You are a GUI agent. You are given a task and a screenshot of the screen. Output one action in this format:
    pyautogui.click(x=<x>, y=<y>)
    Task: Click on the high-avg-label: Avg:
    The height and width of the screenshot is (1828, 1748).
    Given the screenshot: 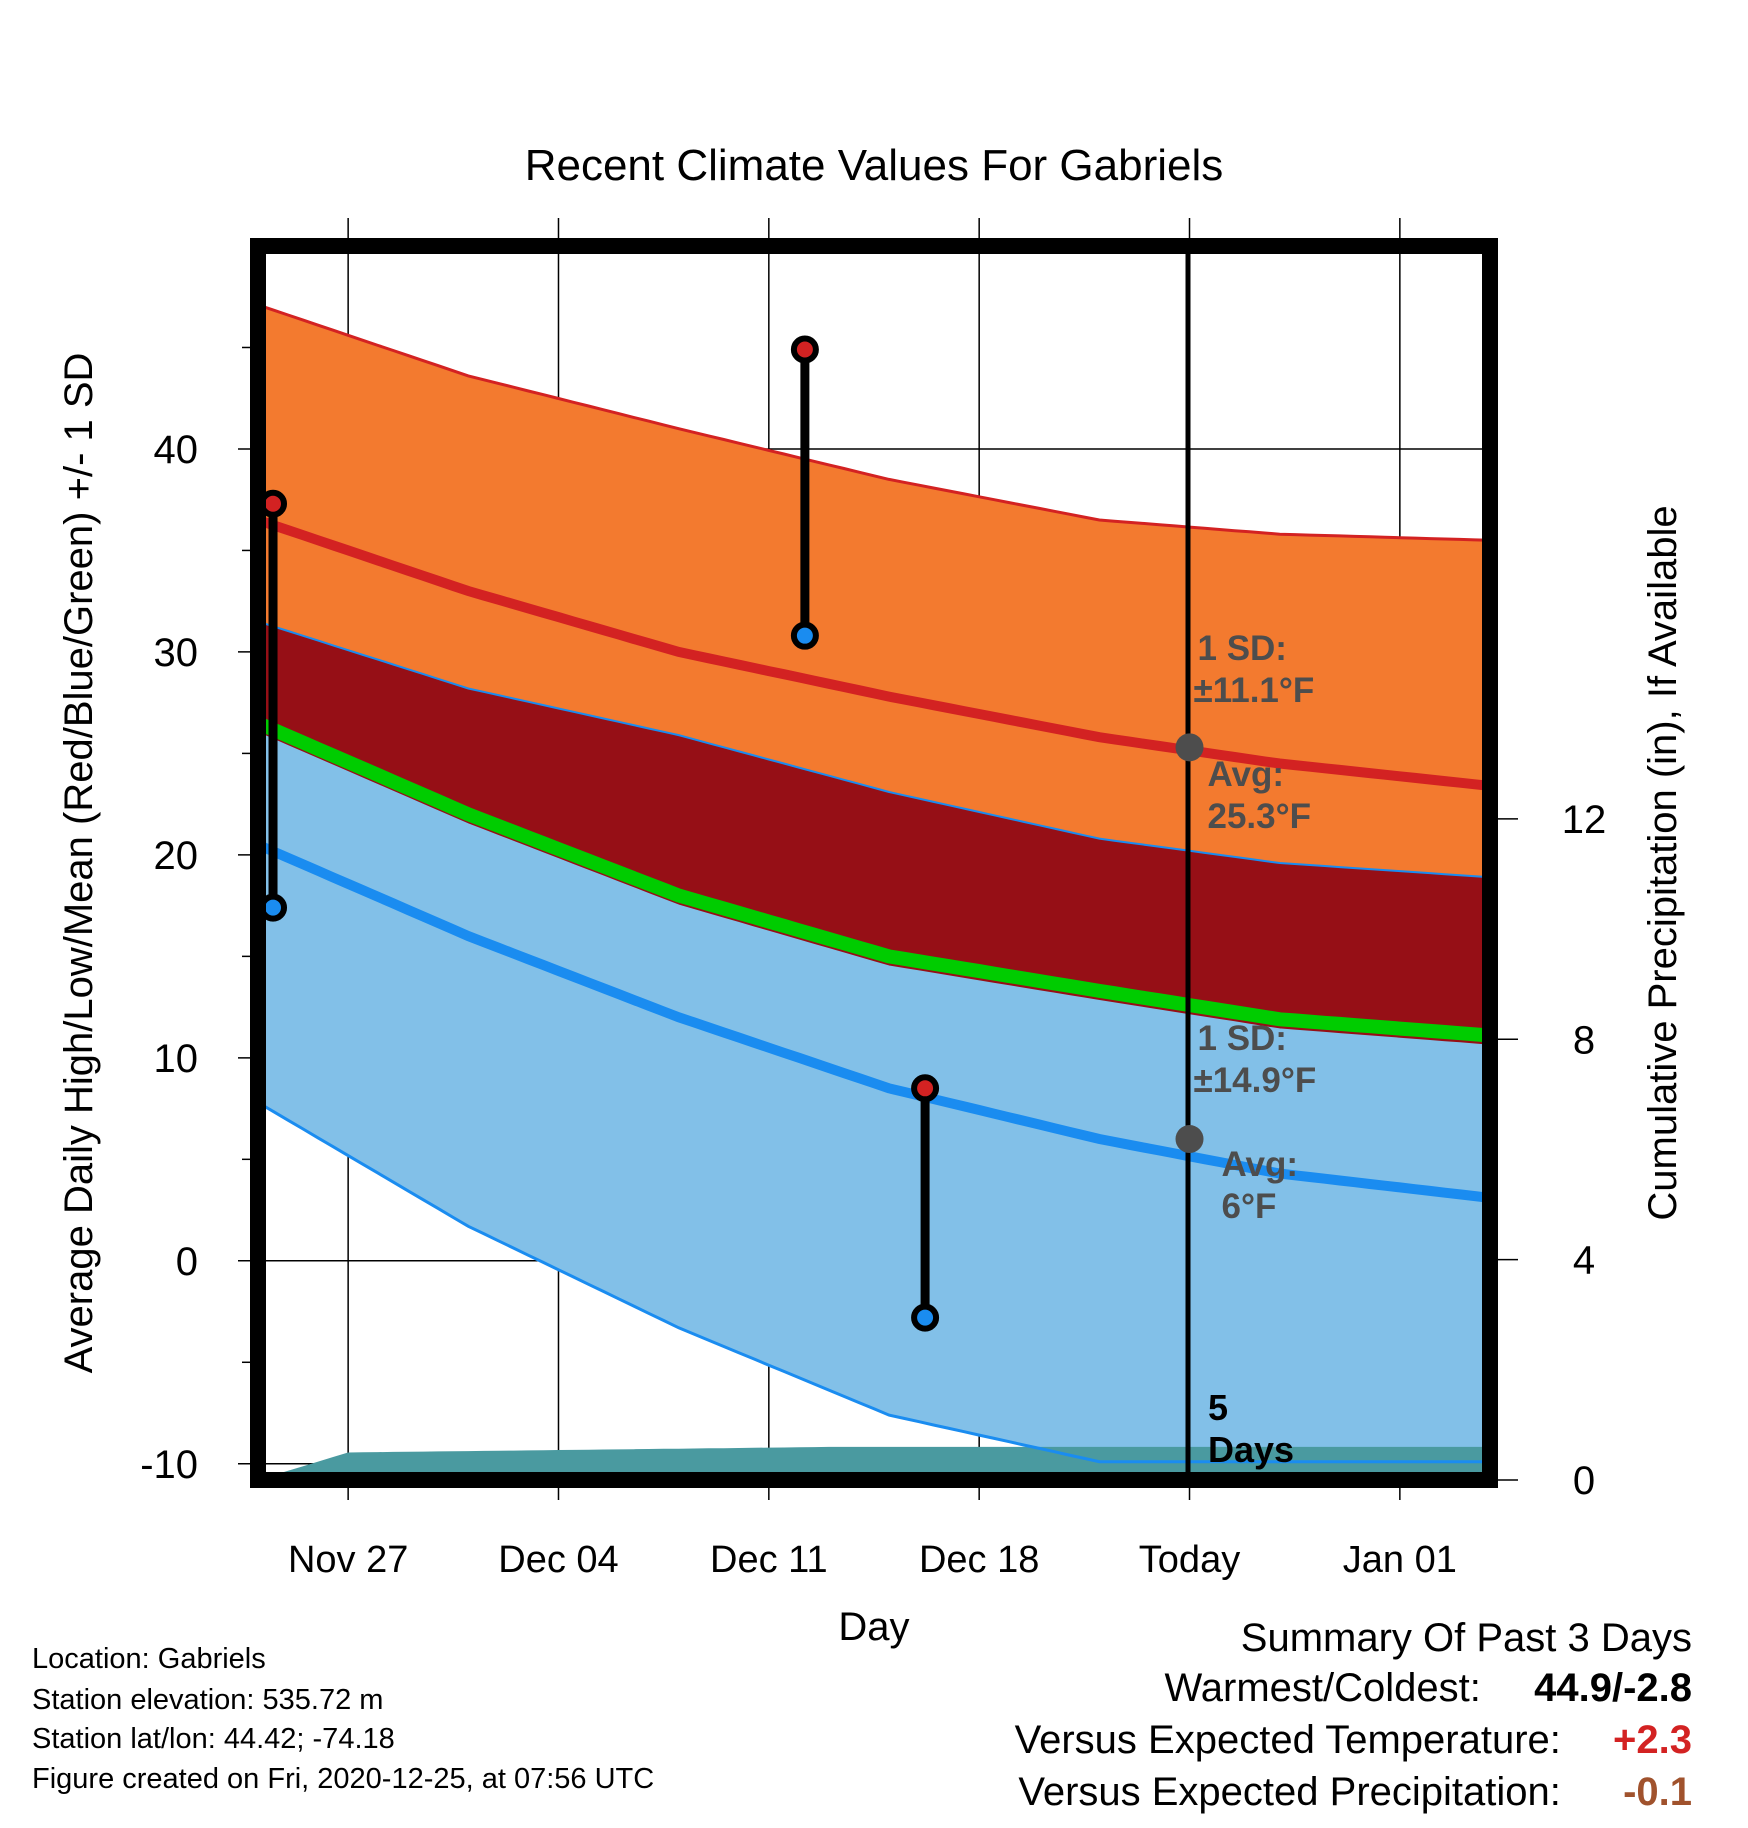 What is the action you would take?
    pyautogui.click(x=1246, y=774)
    